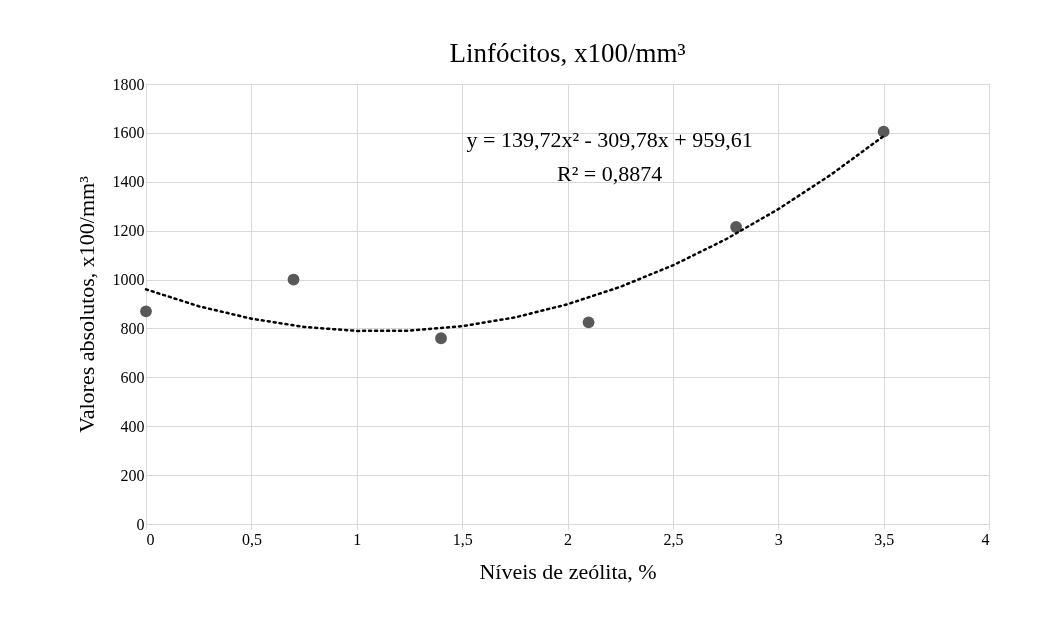 The image size is (1056, 637). I want to click on y-axis-title: Valores absolutos, x100/mm³, so click(86, 304).